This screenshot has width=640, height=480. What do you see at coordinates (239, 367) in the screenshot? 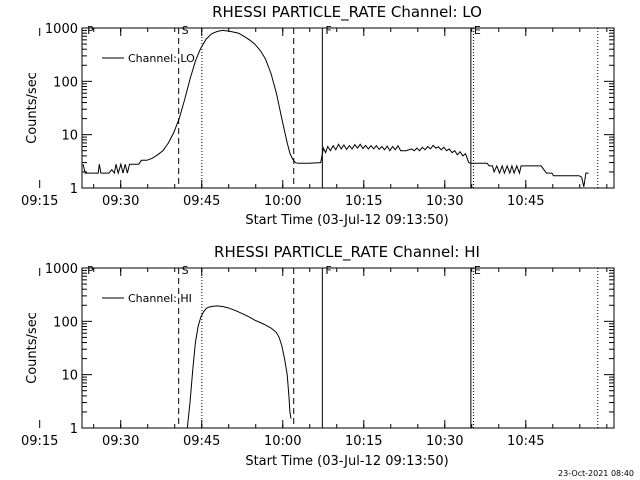
I see `series-line` at bounding box center [239, 367].